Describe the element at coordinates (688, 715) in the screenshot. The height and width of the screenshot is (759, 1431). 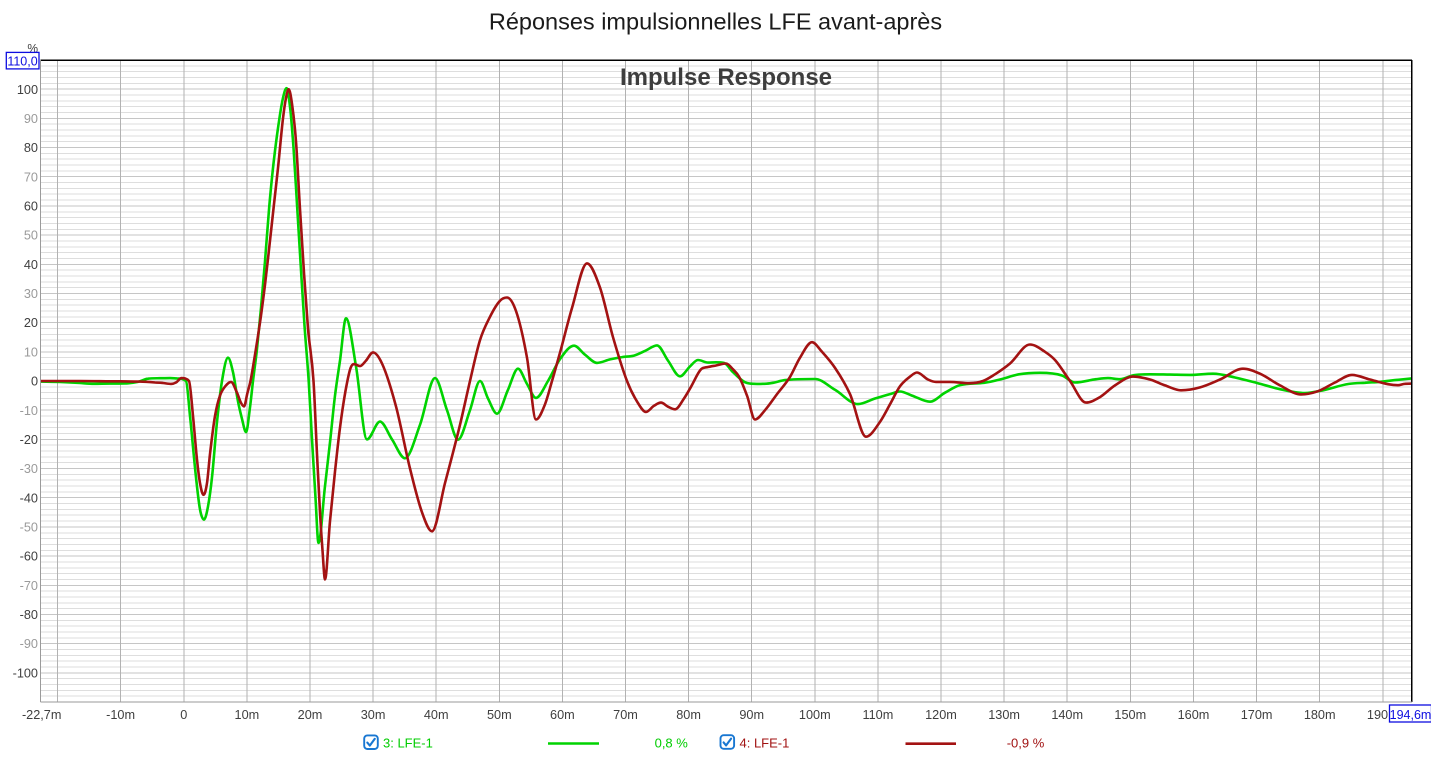
I see `svg-text: 80m` at that location.